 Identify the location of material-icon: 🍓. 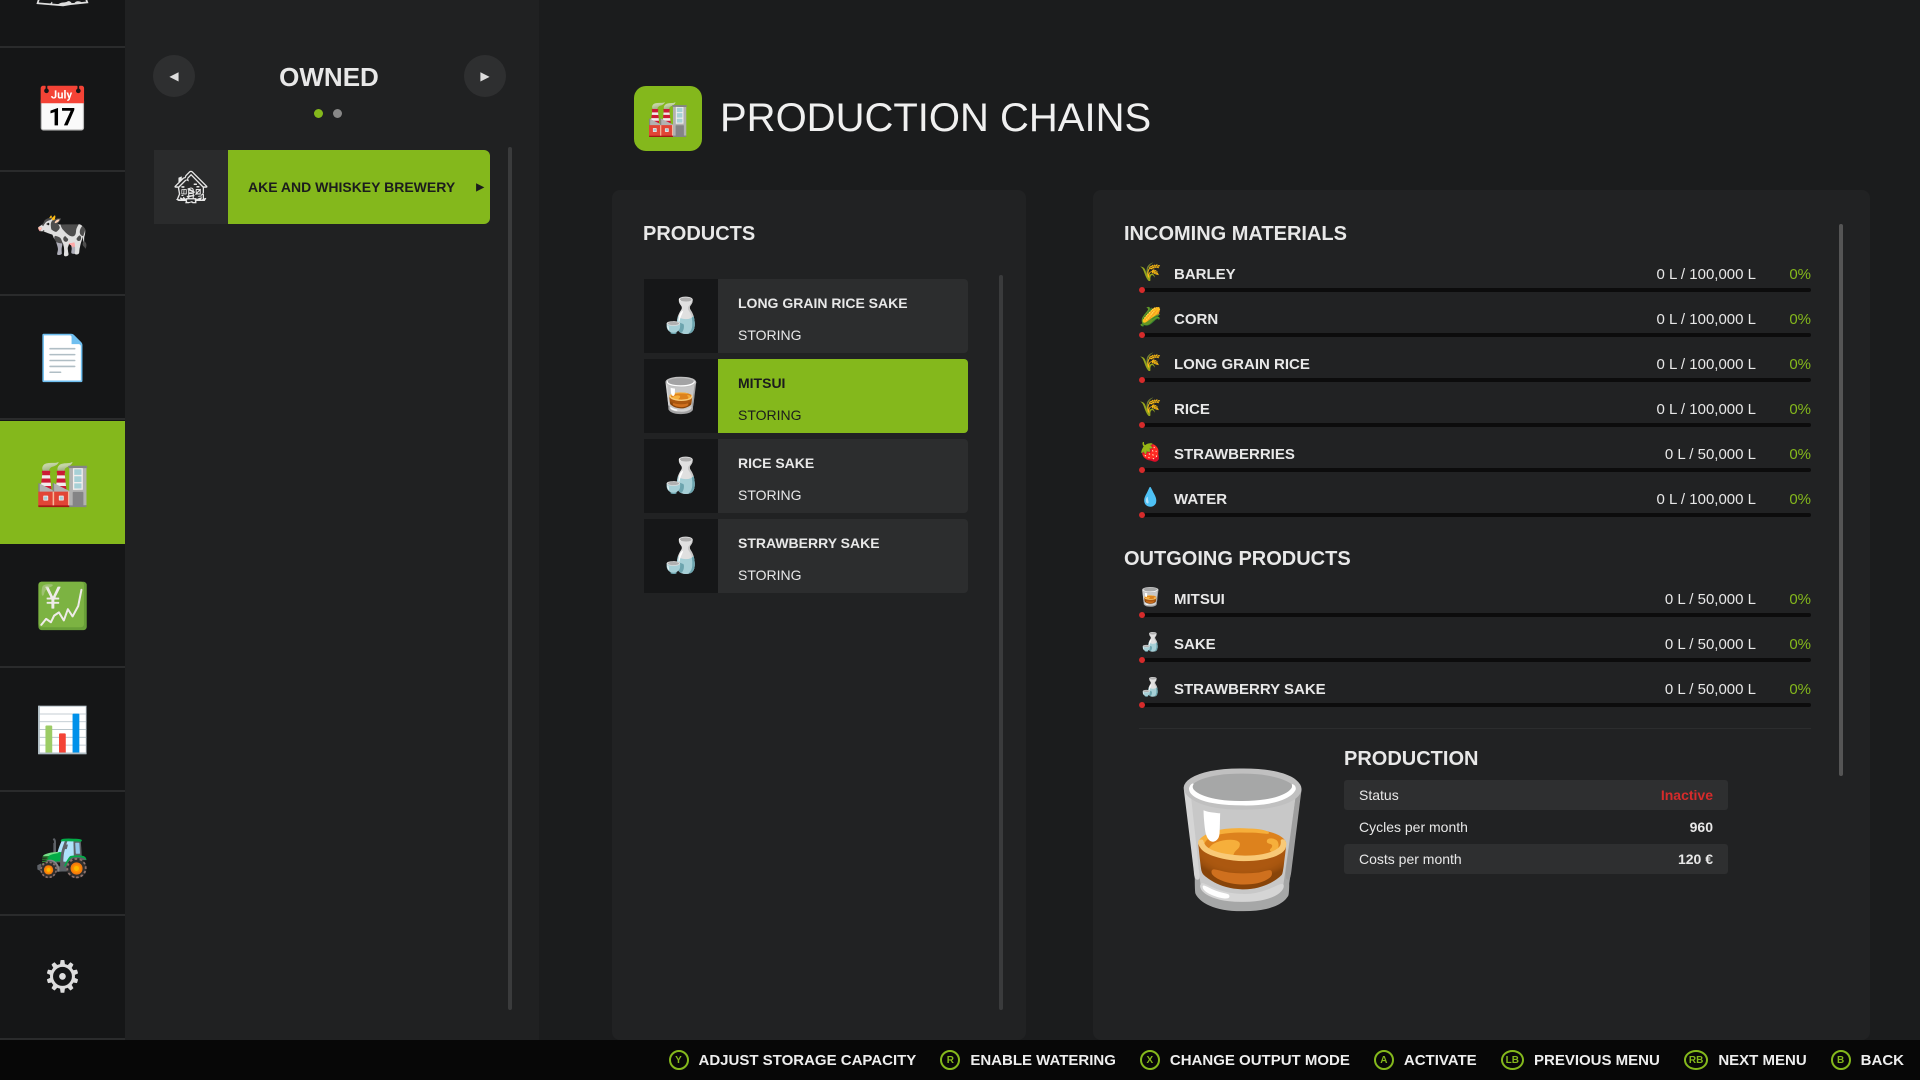
(1150, 452).